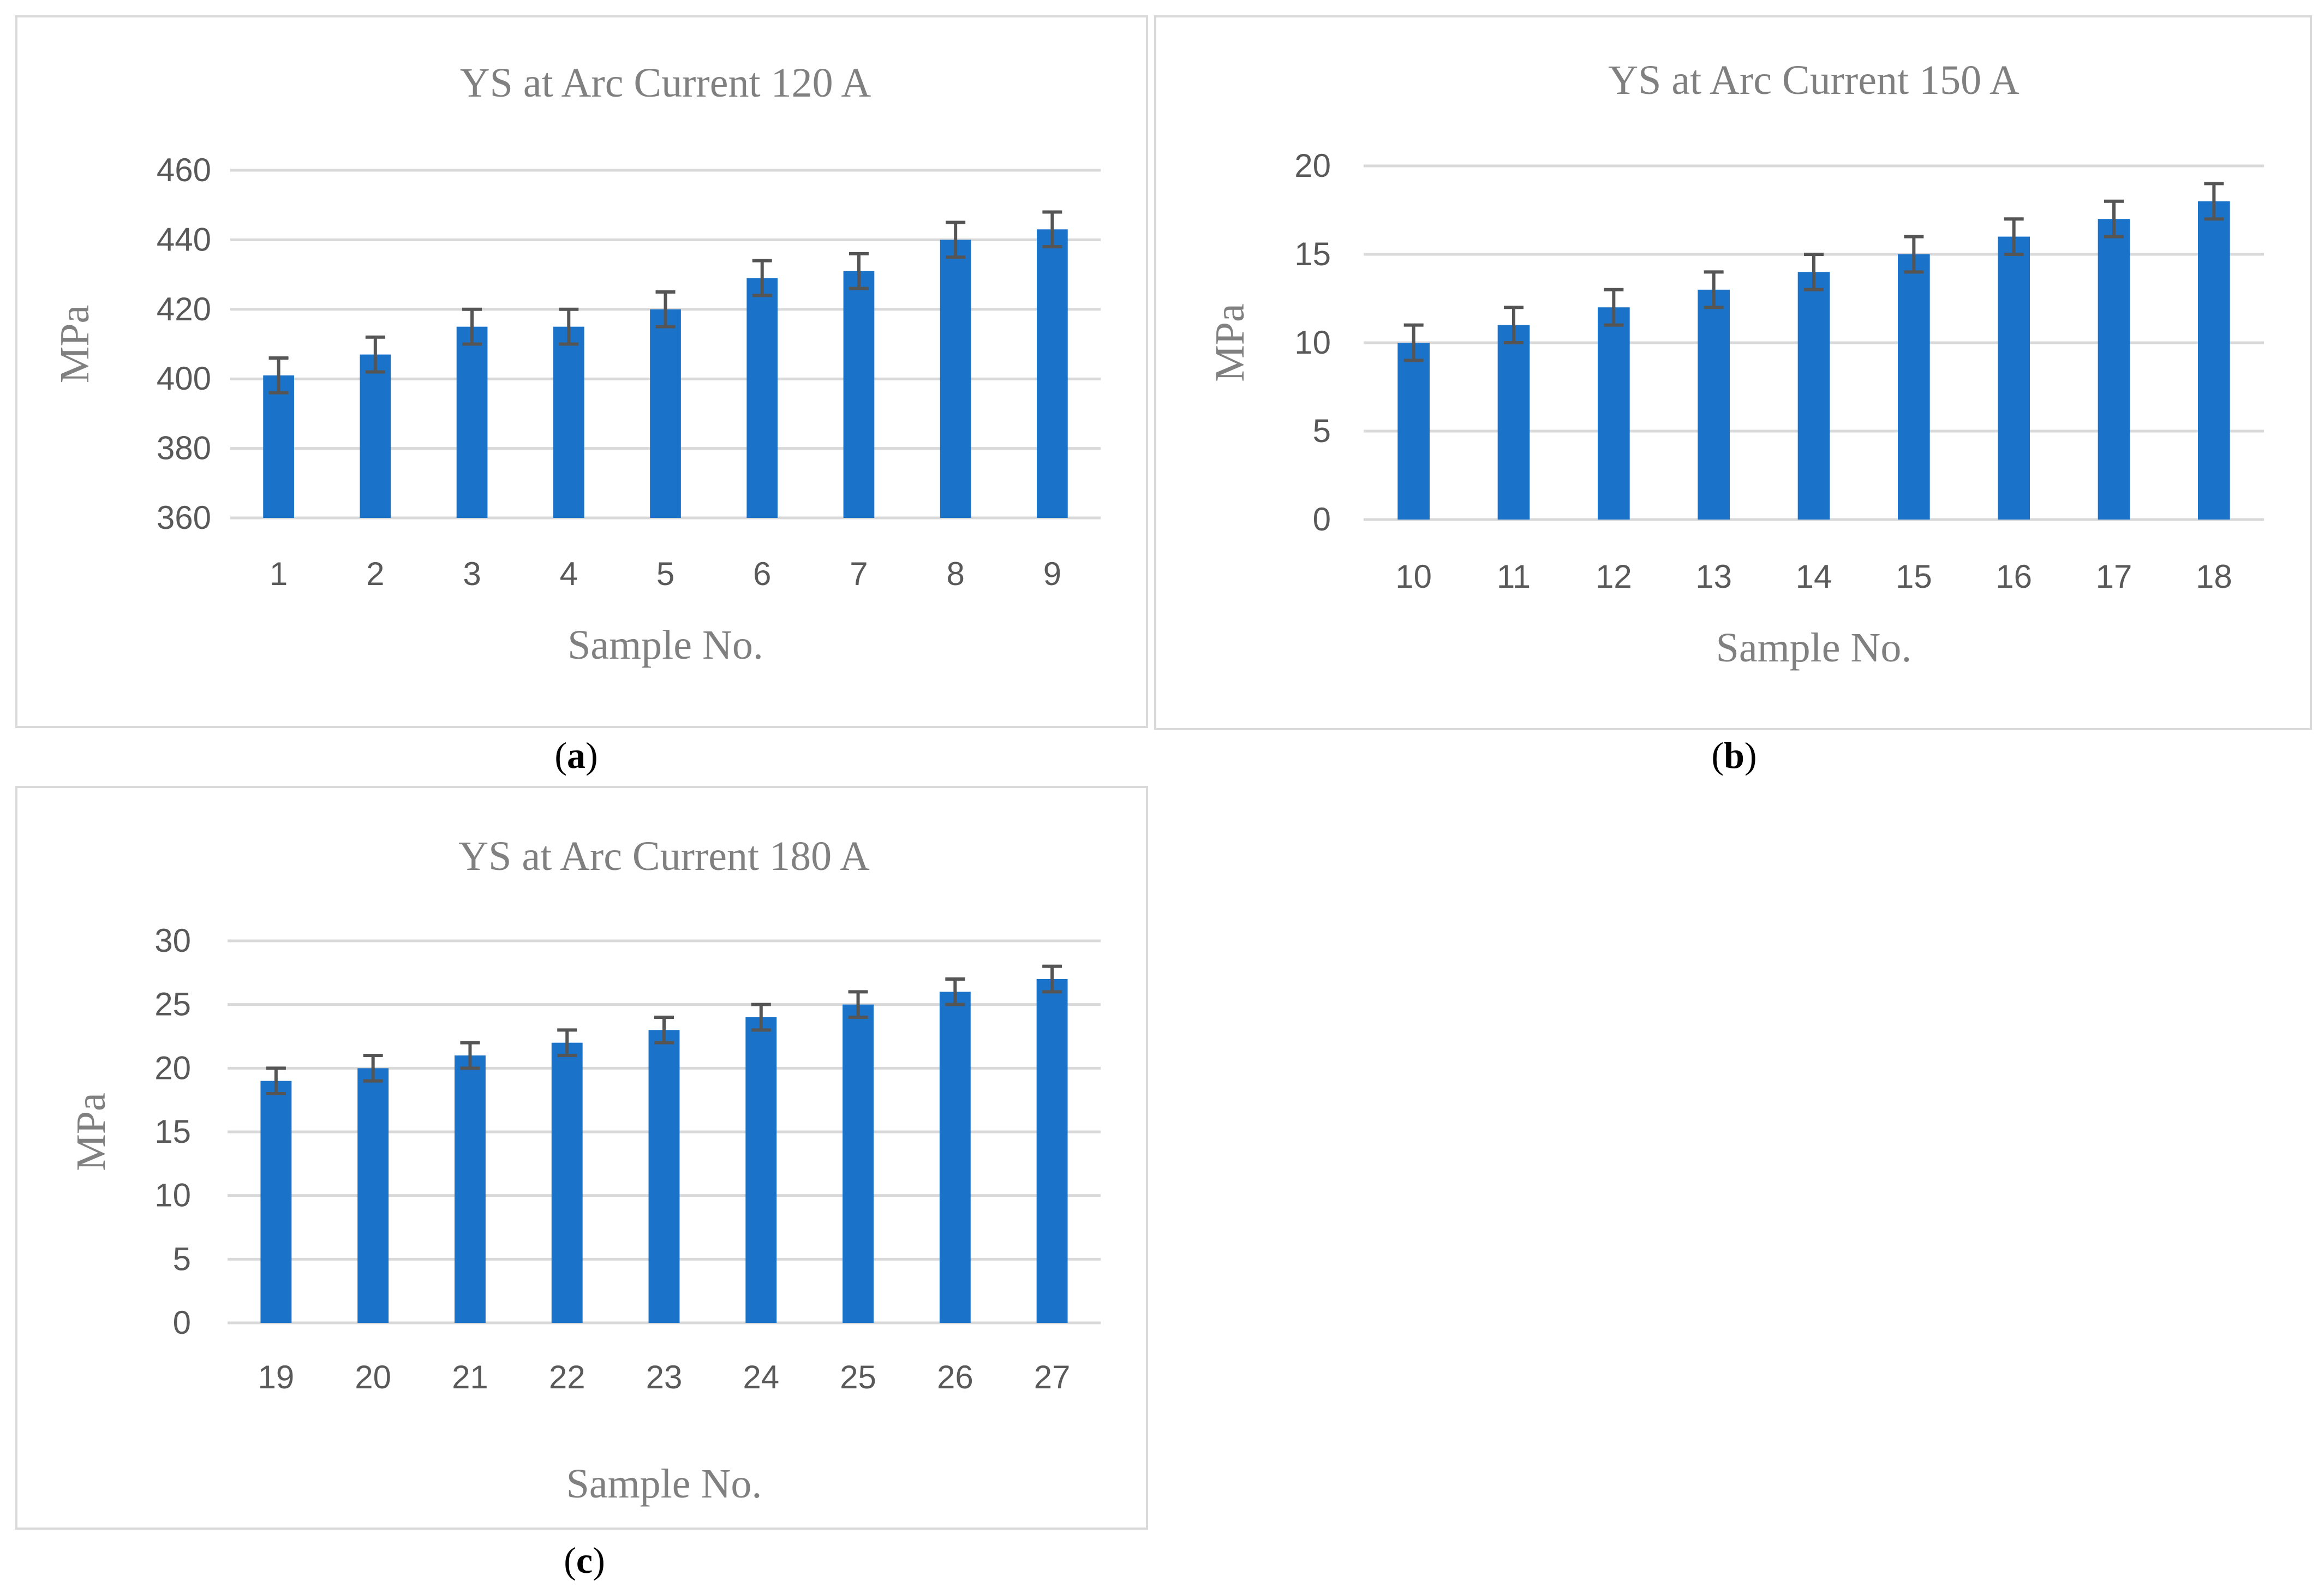 Image resolution: width=2324 pixels, height=1587 pixels. I want to click on x-tick-label: 21, so click(470, 1377).